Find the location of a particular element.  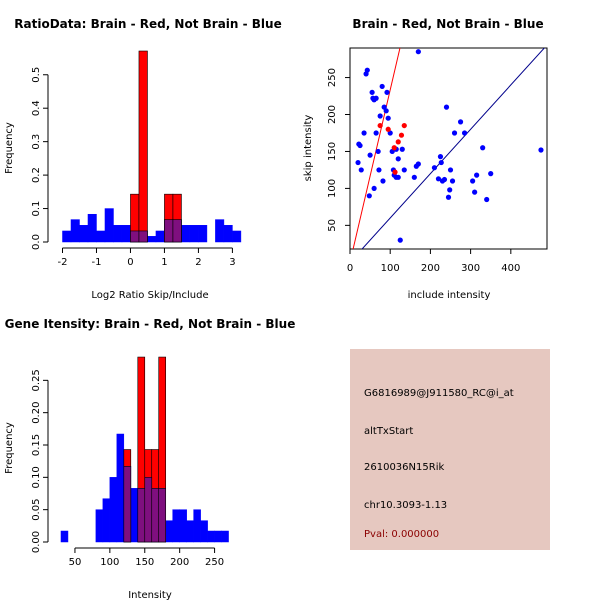

scatter-fit-lines is located at coordinates (448, 148).